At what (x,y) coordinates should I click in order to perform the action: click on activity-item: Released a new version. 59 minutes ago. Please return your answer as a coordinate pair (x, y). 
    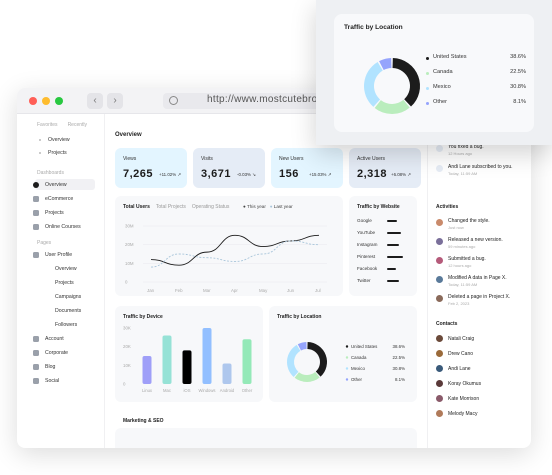
    Looking at the image, I should click on (483, 244).